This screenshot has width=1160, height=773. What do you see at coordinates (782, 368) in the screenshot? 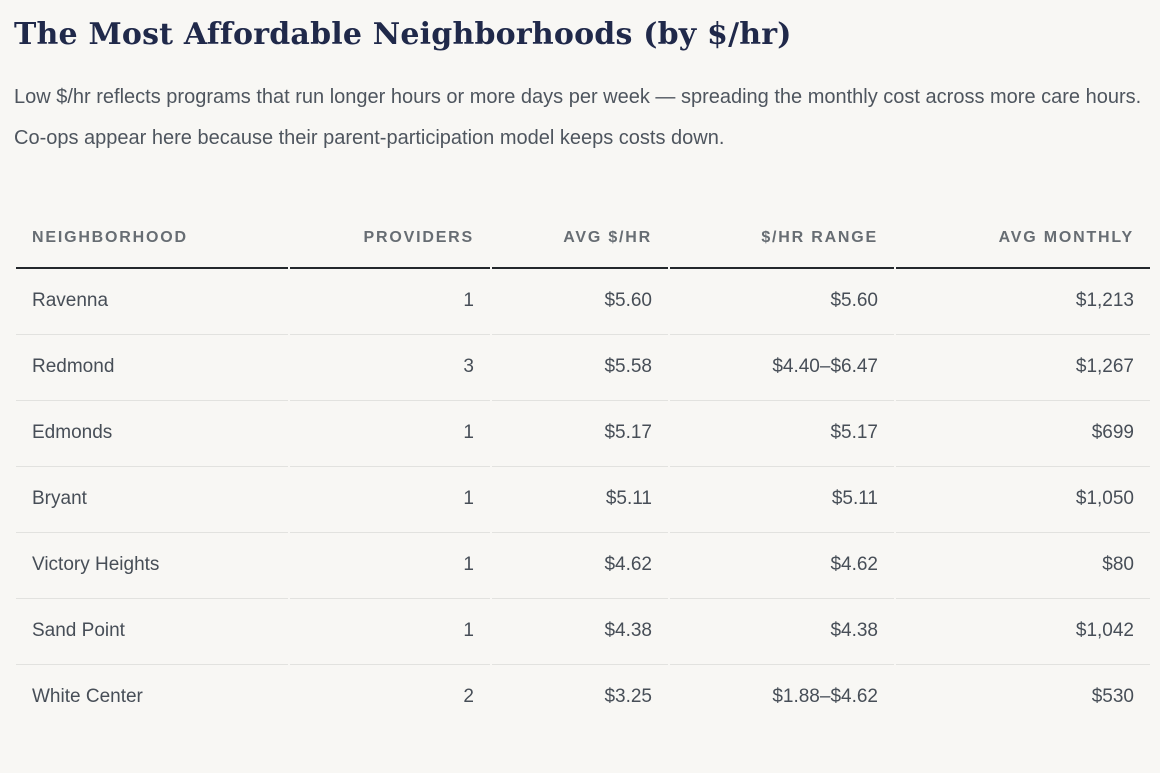
I see `cell-hr-range: $4.40–$6.47` at bounding box center [782, 368].